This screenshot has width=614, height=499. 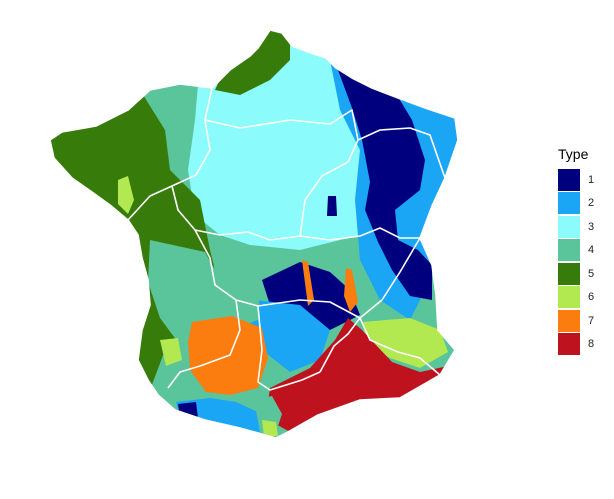 I want to click on legend-item-1: 1, so click(x=576, y=180).